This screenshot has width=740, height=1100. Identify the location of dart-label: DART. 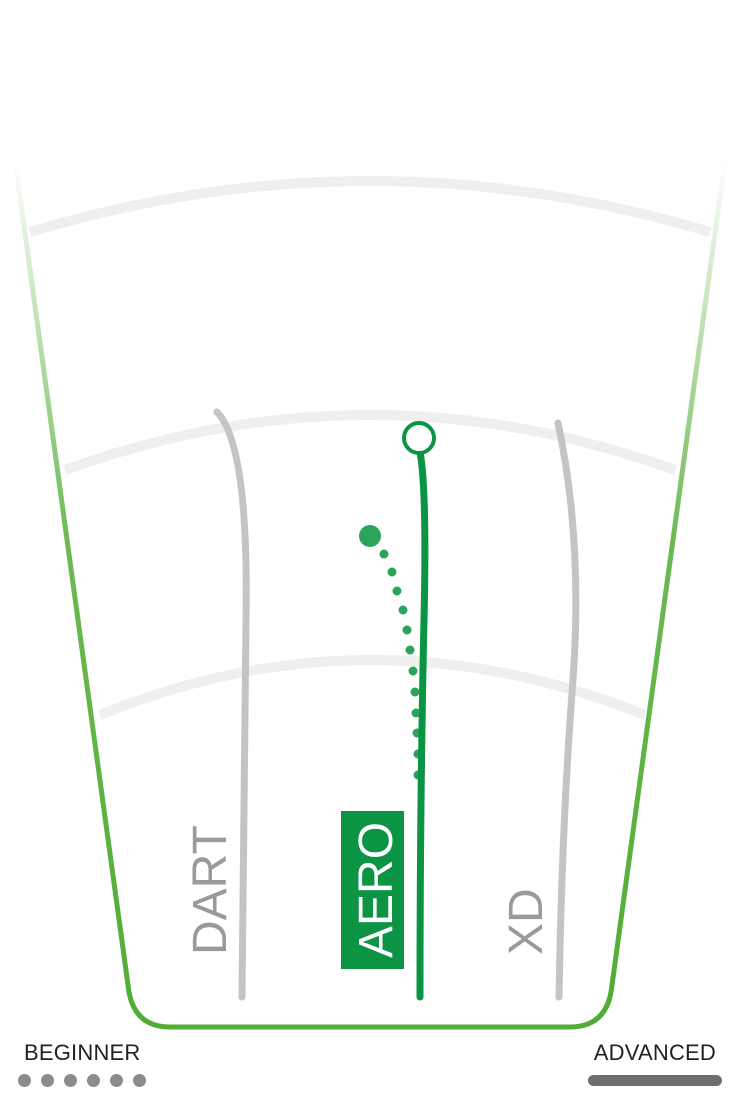
(210, 890).